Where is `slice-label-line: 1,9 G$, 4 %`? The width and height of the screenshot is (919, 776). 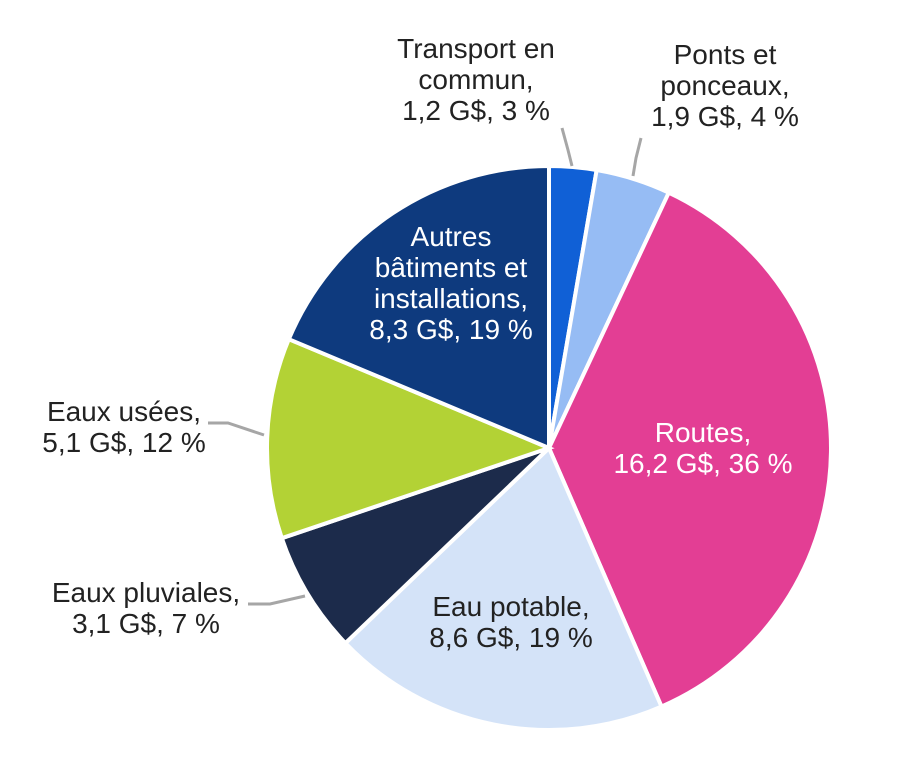
slice-label-line: 1,9 G$, 4 % is located at coordinates (725, 116).